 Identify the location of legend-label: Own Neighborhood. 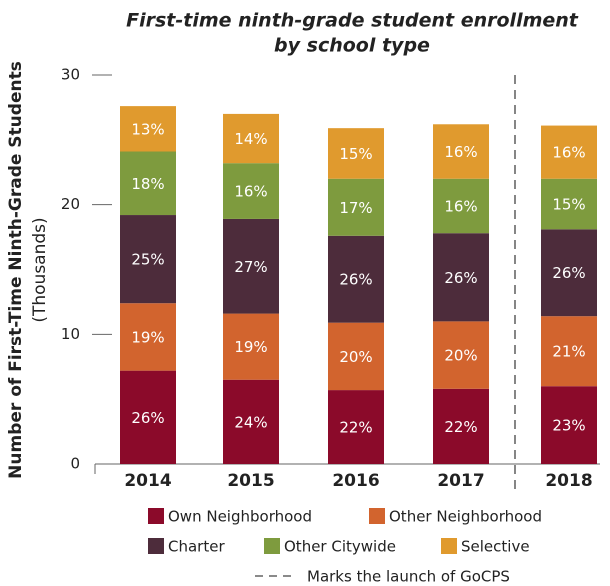
(240, 517).